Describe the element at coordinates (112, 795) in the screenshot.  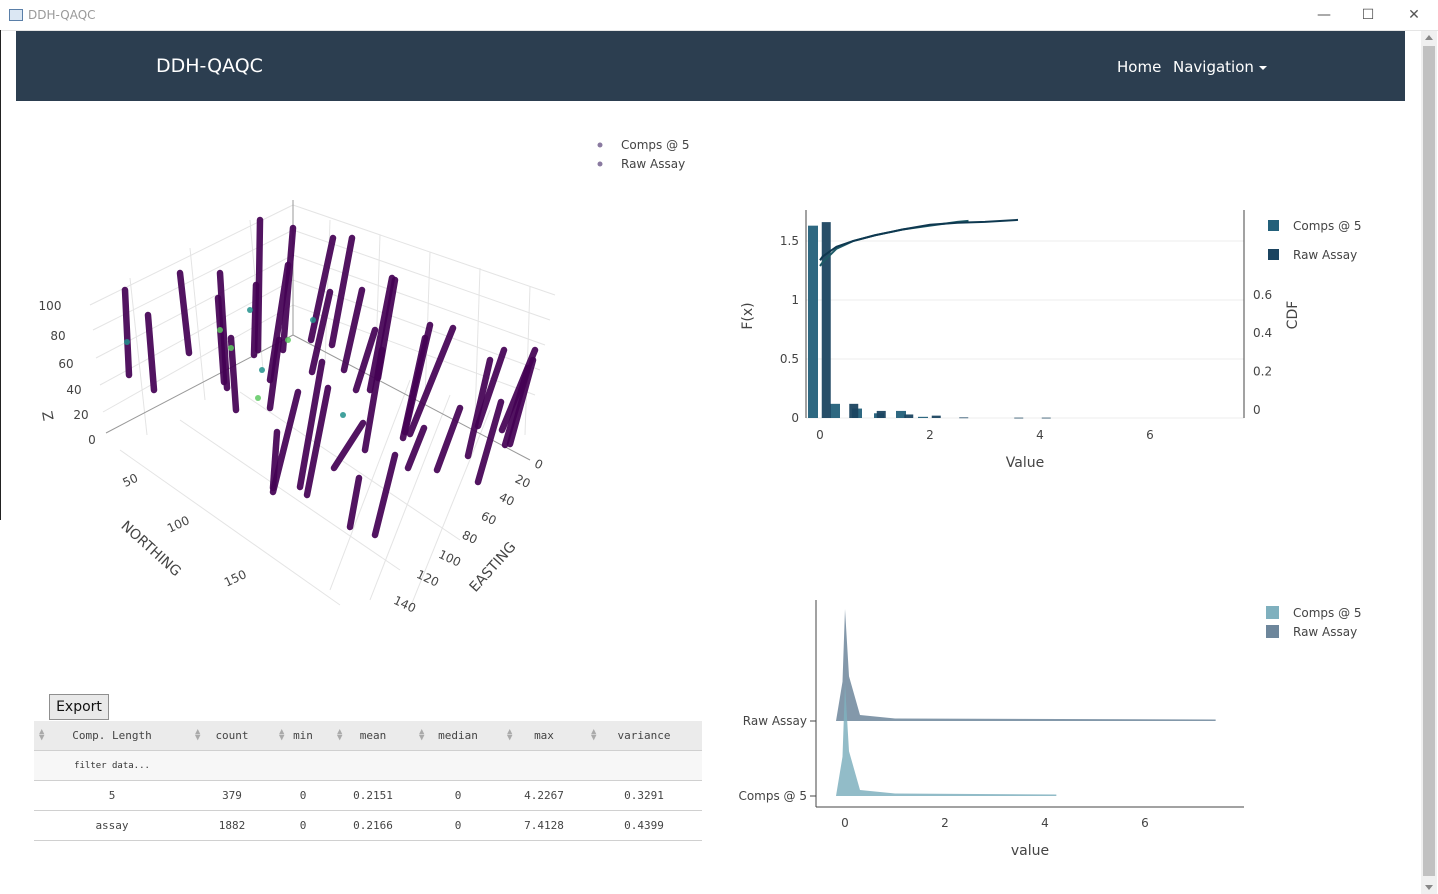
I see `table-cell: 5` at that location.